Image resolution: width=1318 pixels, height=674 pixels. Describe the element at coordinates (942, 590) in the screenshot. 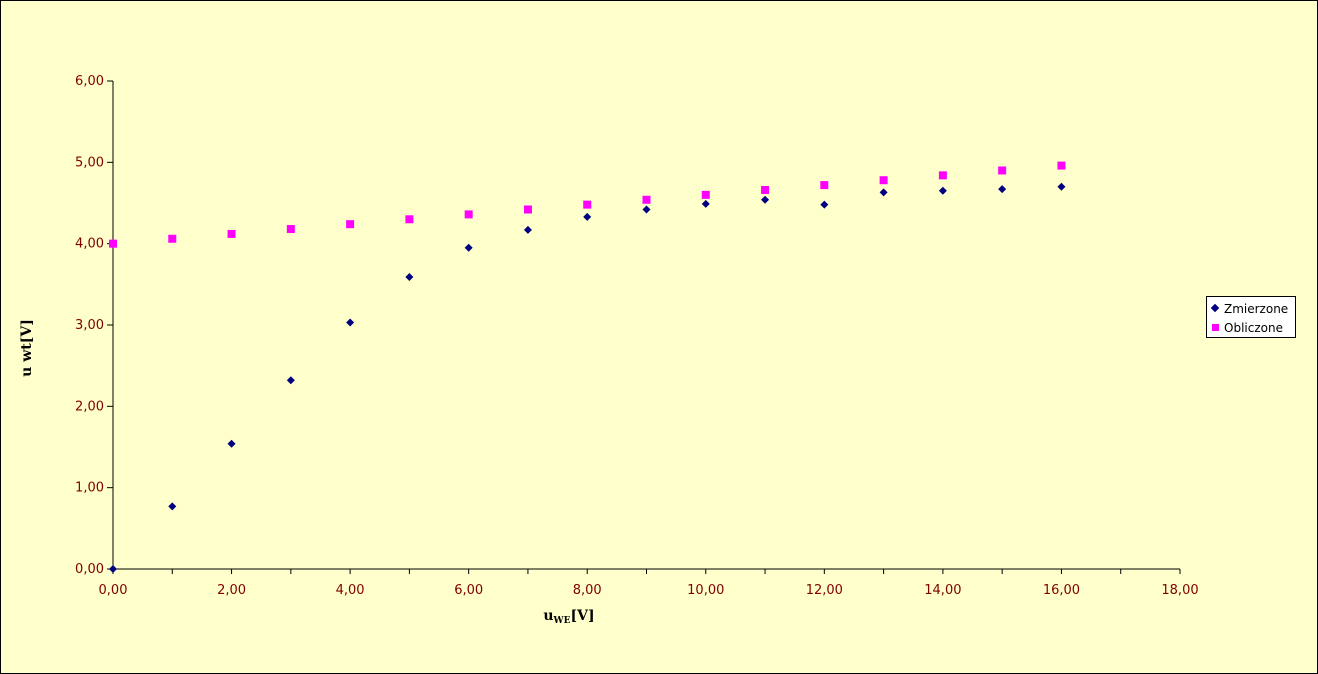

I see `x-tick-label: 14,00` at that location.